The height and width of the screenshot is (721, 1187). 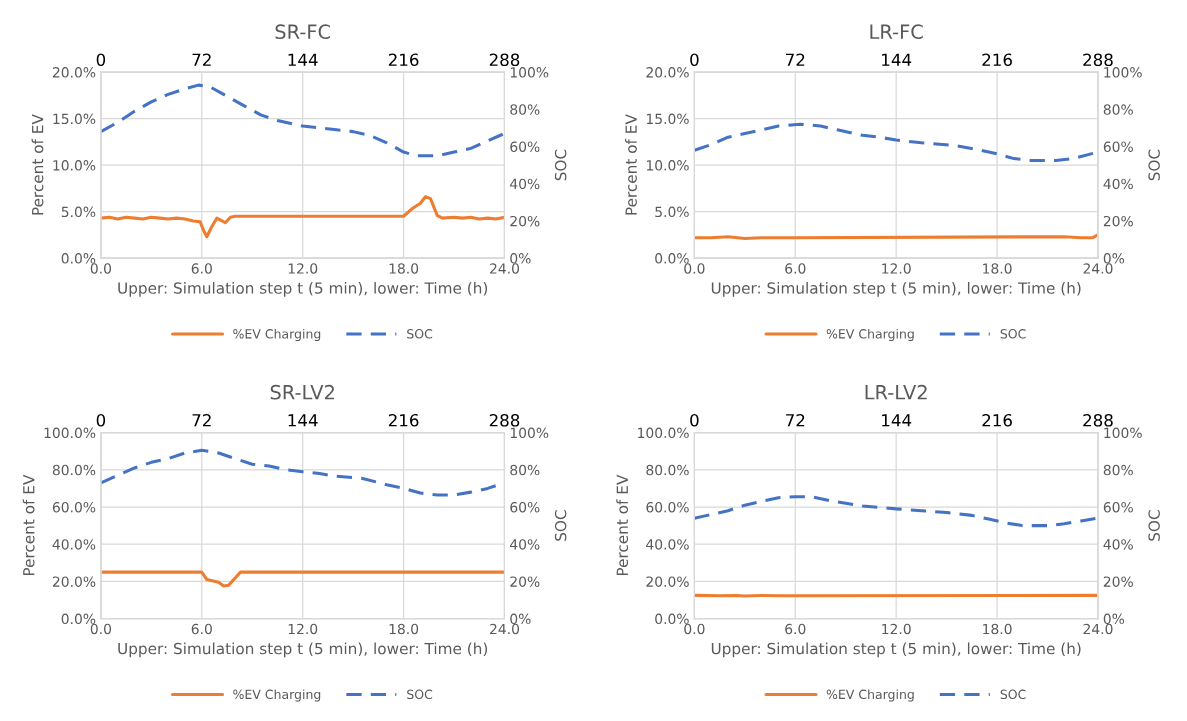 What do you see at coordinates (672, 212) in the screenshot?
I see `y-tick-label: 5.0%` at bounding box center [672, 212].